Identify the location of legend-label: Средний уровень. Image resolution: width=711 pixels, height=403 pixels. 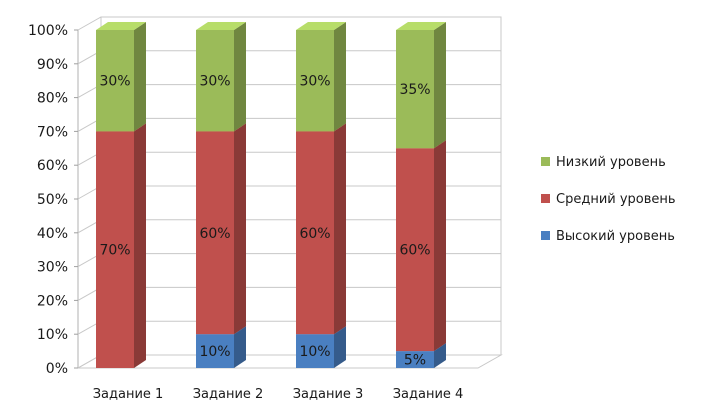
(616, 199).